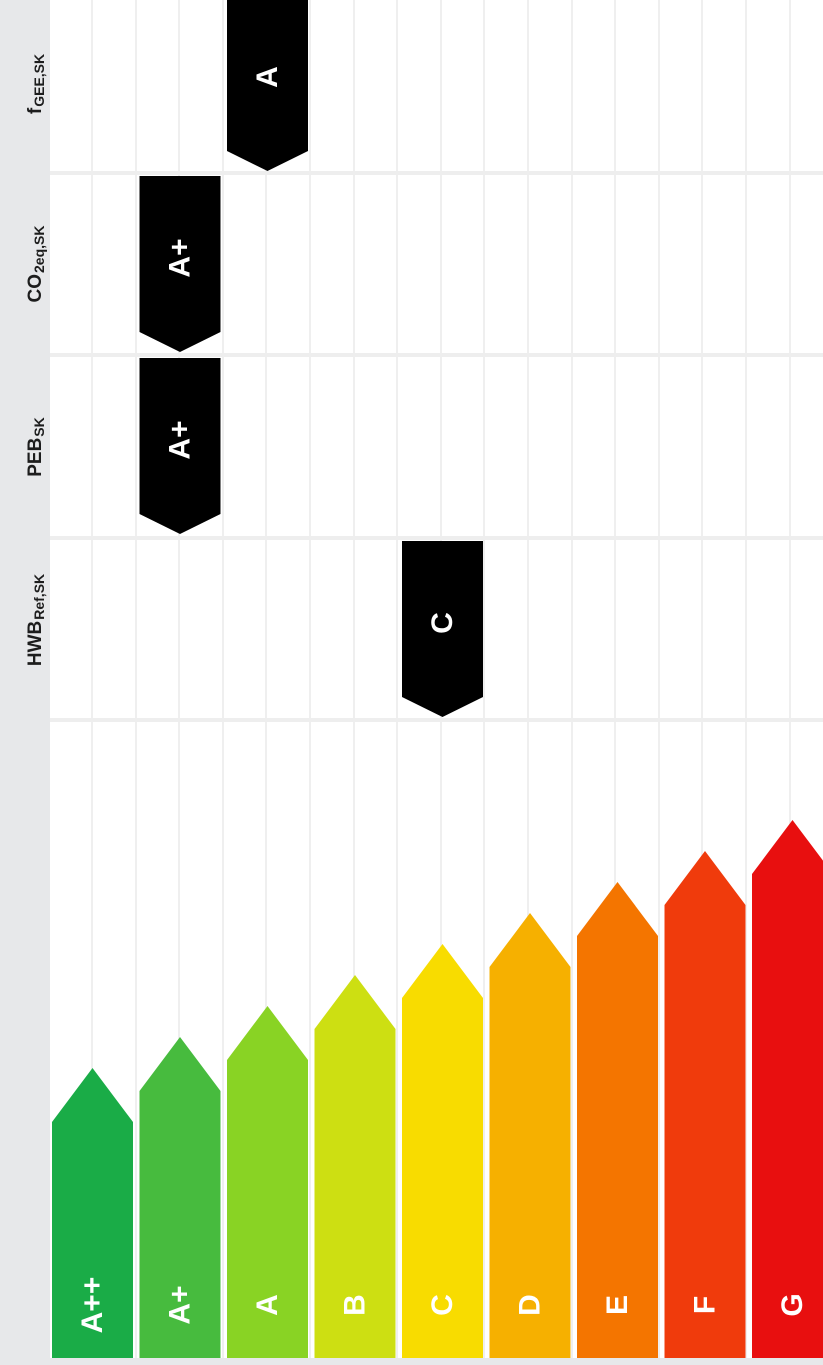  I want to click on class-arrow-b: B, so click(355, 1166).